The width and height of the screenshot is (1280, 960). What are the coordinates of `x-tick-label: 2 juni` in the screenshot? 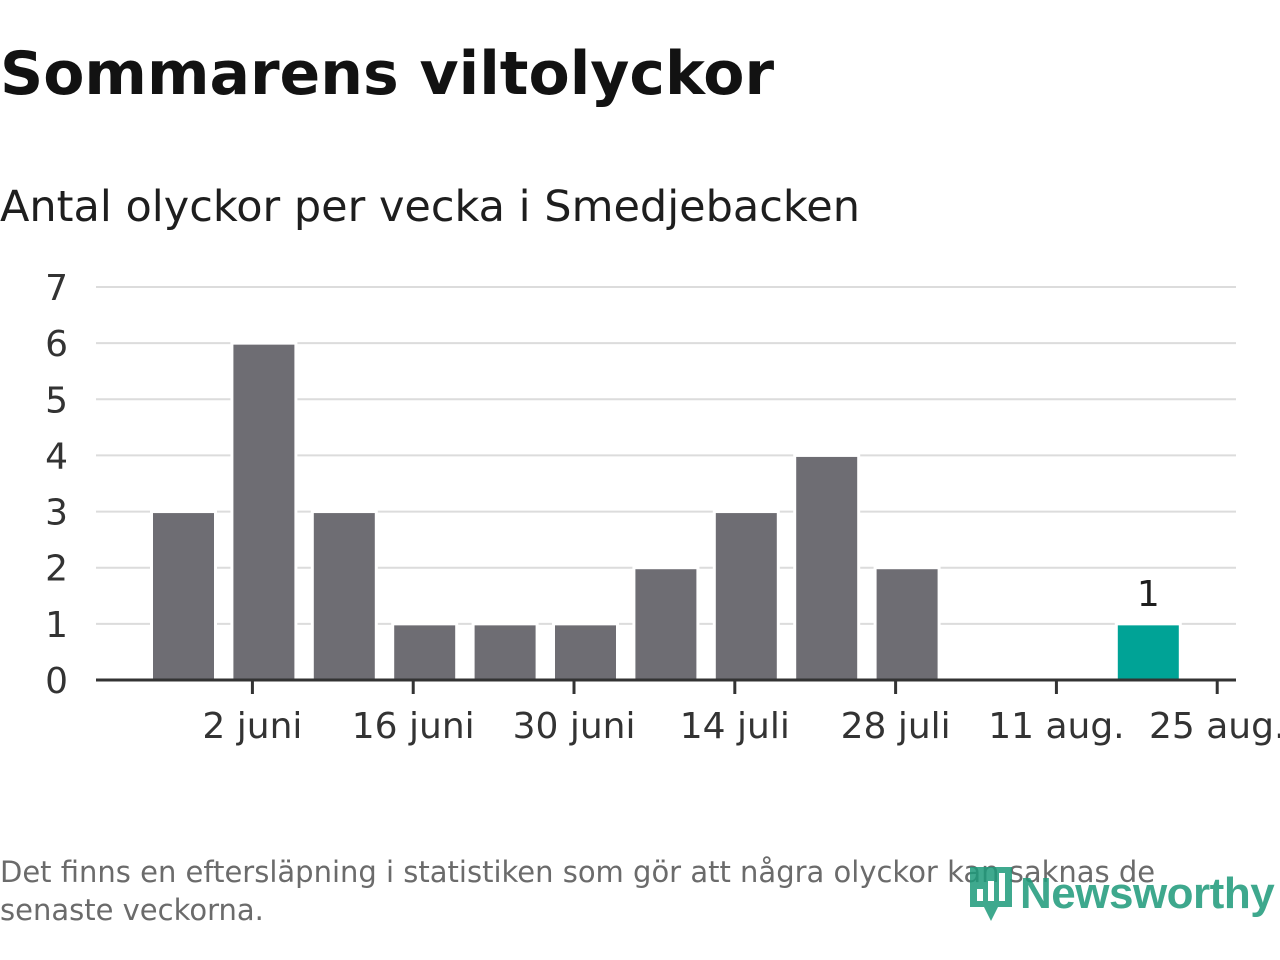 It's located at (252, 726).